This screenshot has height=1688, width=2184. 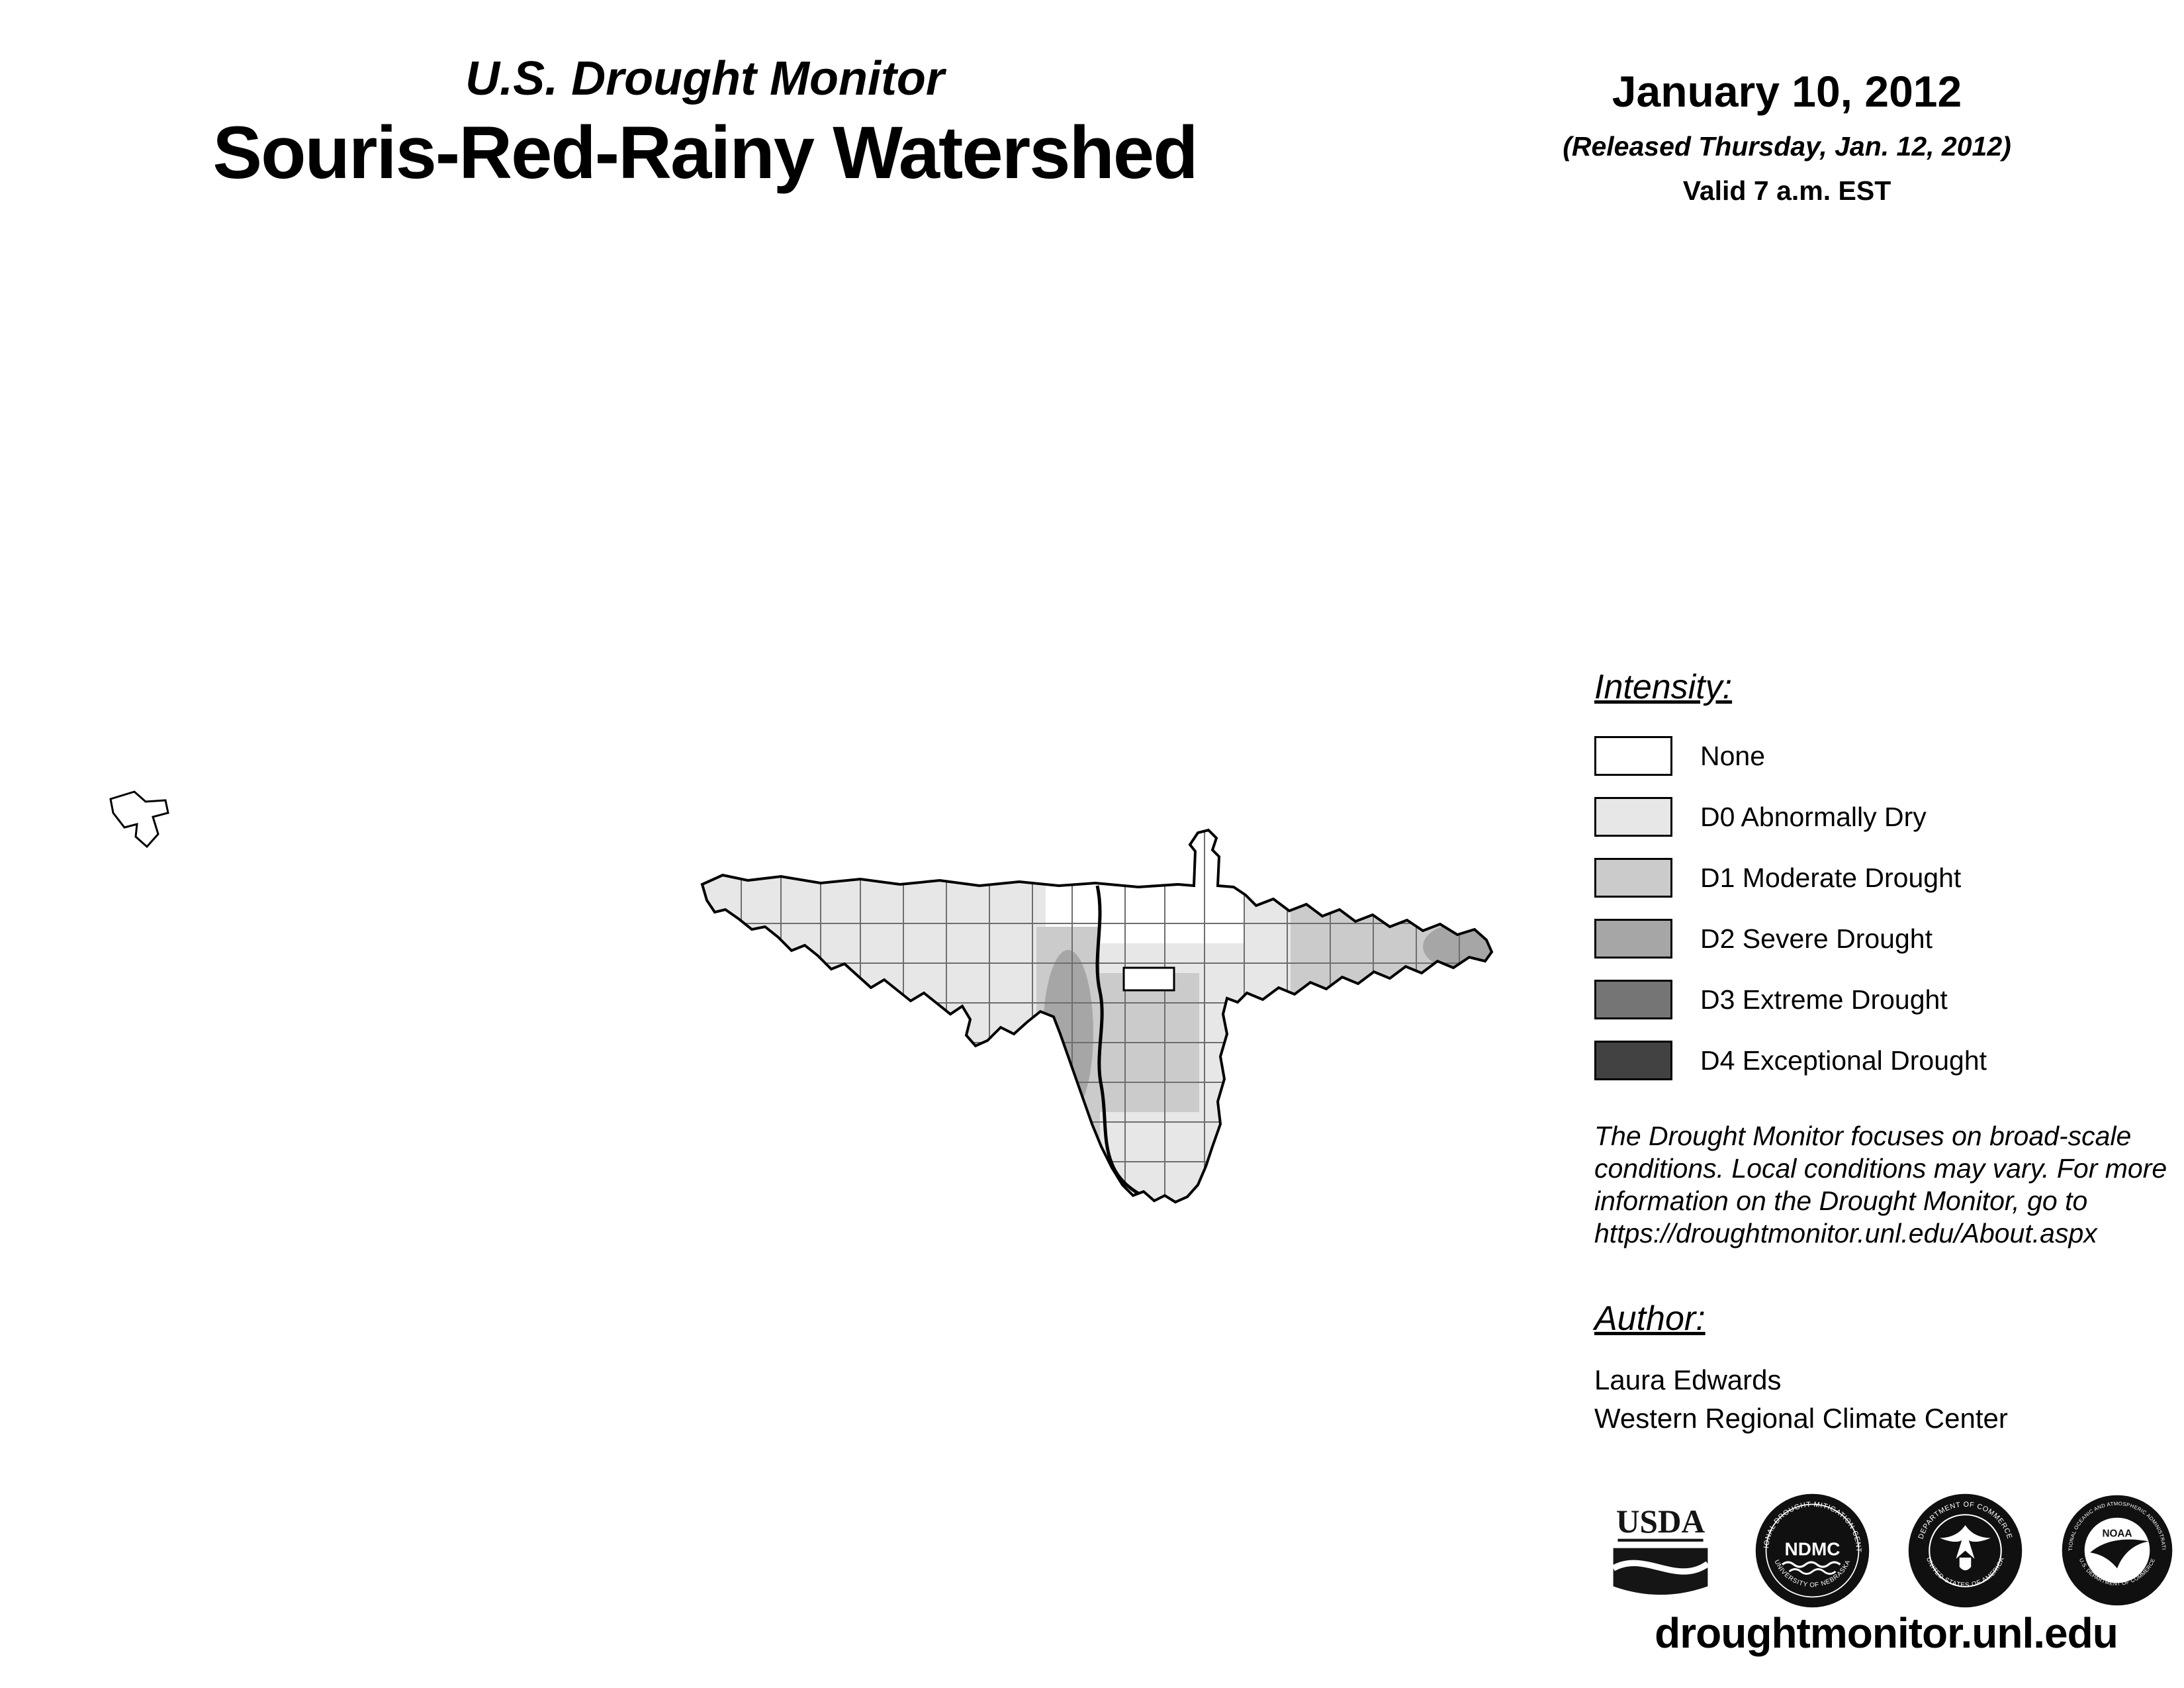 What do you see at coordinates (1122, 1042) in the screenshot?
I see `state-border-line` at bounding box center [1122, 1042].